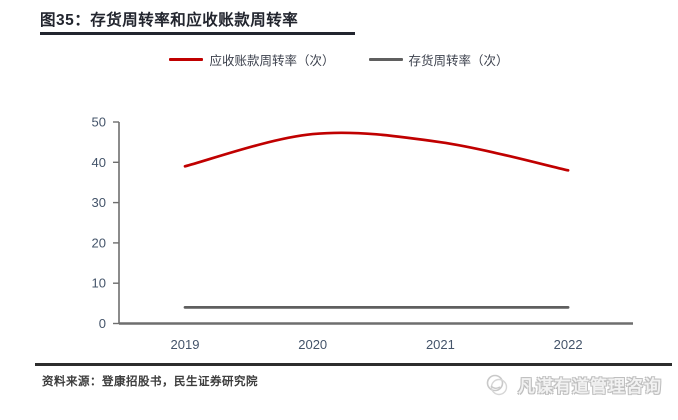 The width and height of the screenshot is (678, 420). What do you see at coordinates (150, 382) in the screenshot?
I see `source-note: 资料来源：登康招股书，民生证券研究院` at bounding box center [150, 382].